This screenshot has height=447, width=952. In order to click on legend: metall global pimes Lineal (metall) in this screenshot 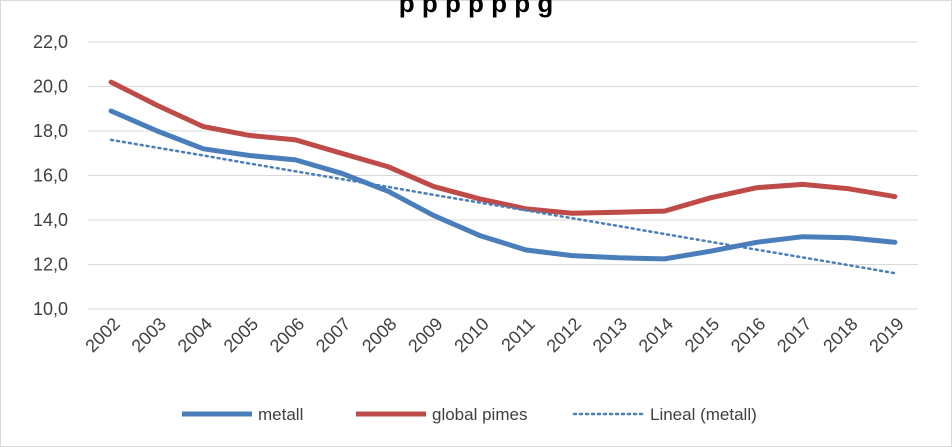, I will do `click(469, 414)`.